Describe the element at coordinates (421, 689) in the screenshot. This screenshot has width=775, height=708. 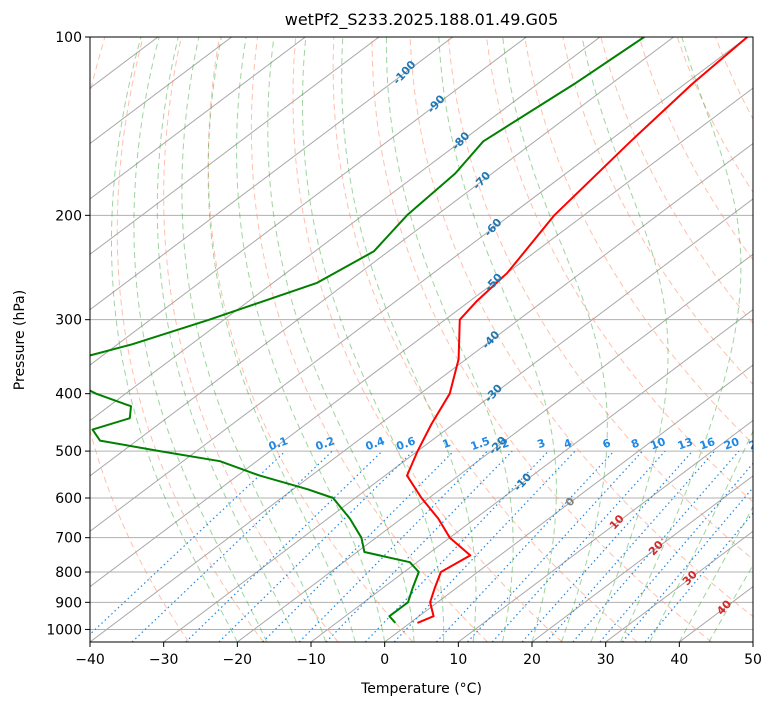
I see `x-axis-label: Temperature (°C)` at that location.